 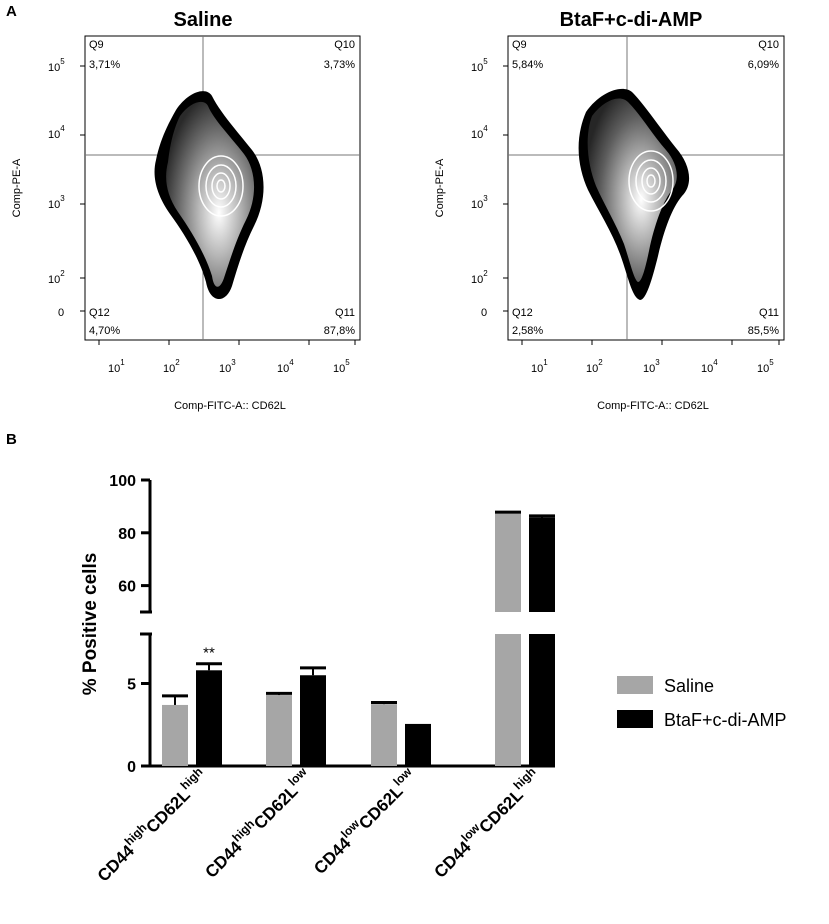 I want to click on y-tick-label: 5, so click(x=131, y=685).